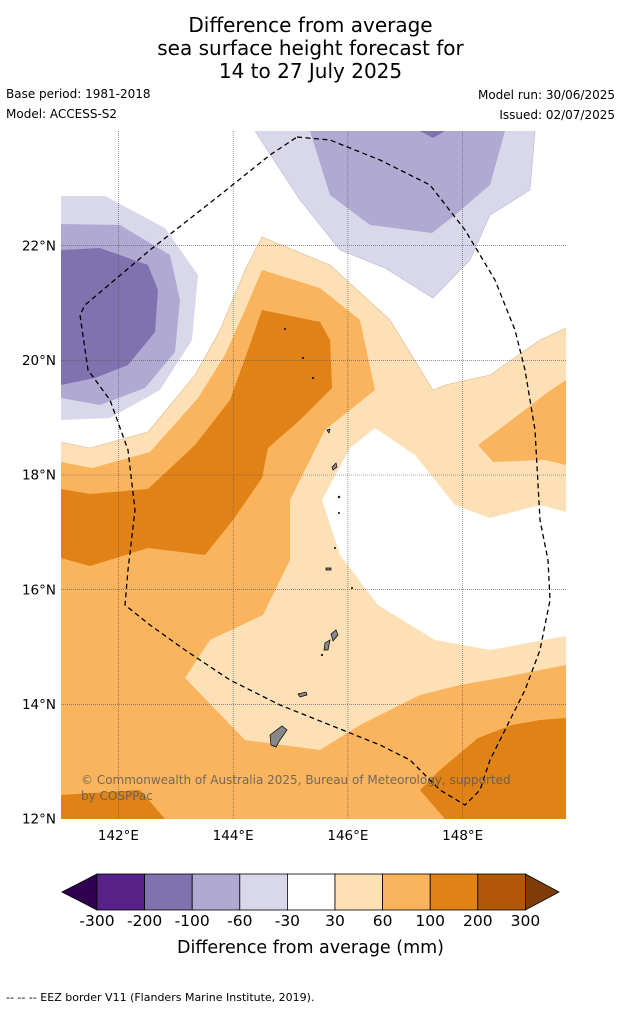 The image size is (621, 1011). What do you see at coordinates (278, 736) in the screenshot?
I see `island-guam` at bounding box center [278, 736].